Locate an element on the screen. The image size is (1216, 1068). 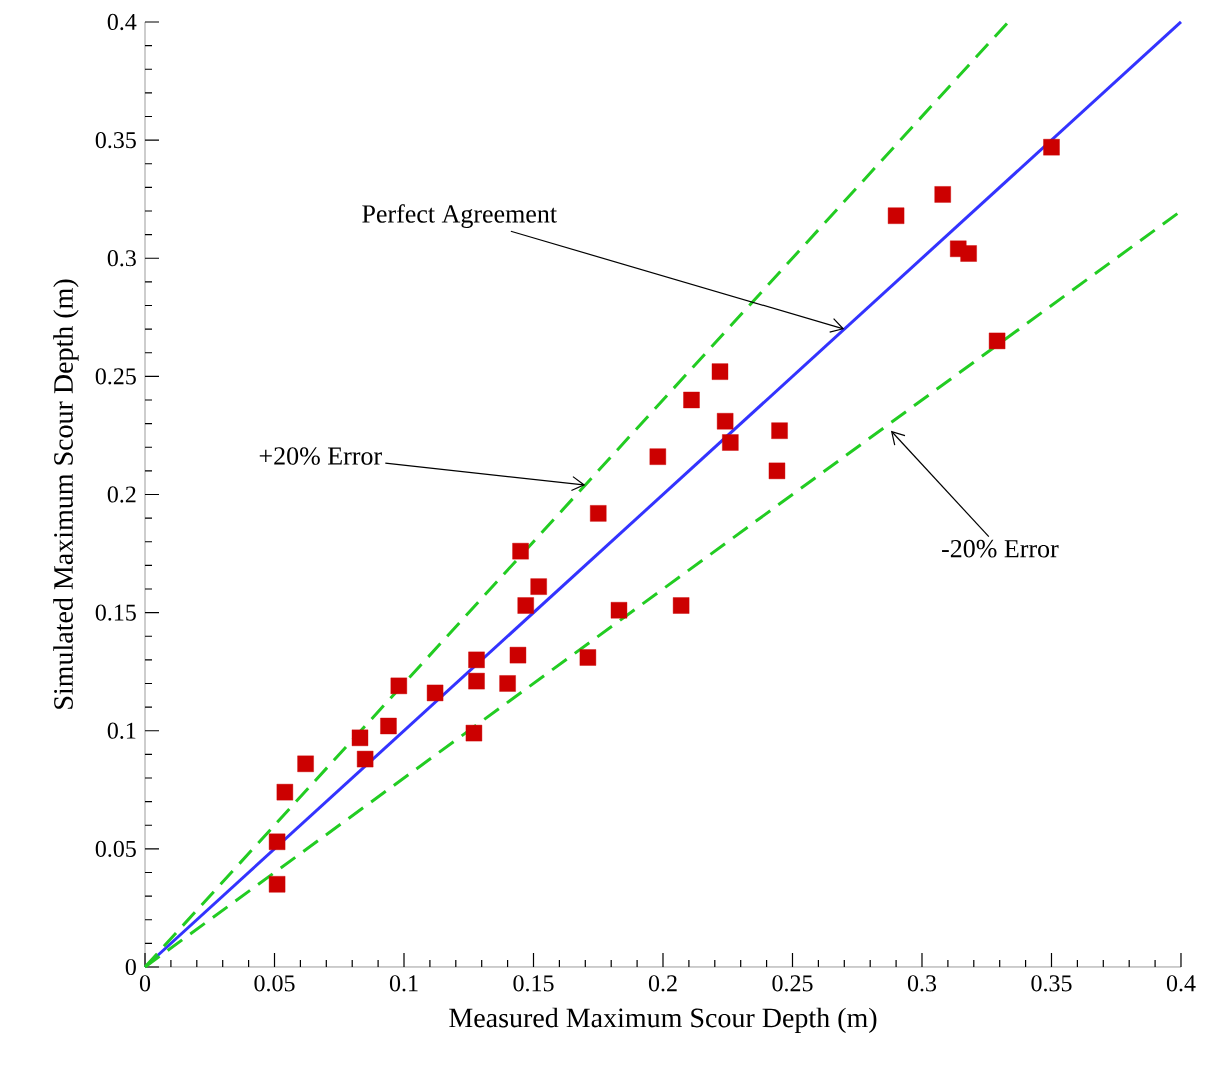
annotation: -20% Error is located at coordinates (1000, 548).